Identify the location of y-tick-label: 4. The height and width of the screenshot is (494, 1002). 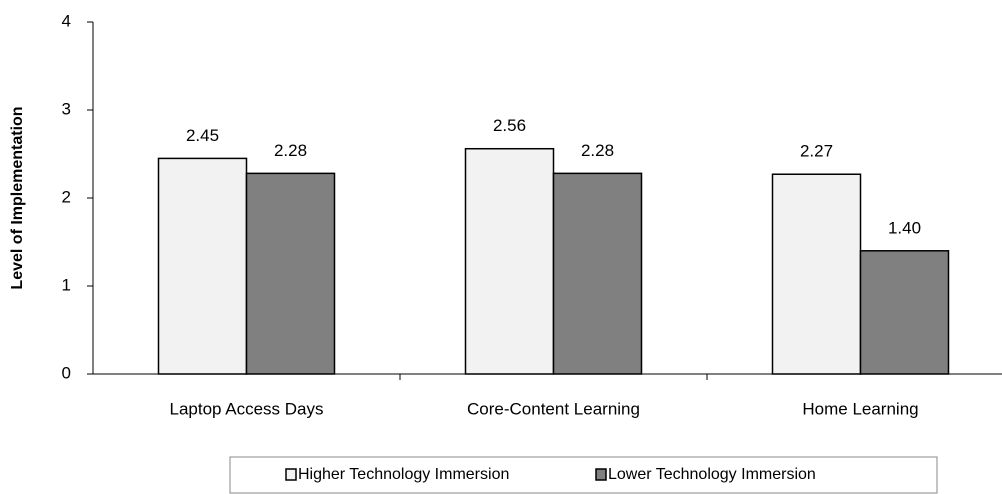
(66, 20).